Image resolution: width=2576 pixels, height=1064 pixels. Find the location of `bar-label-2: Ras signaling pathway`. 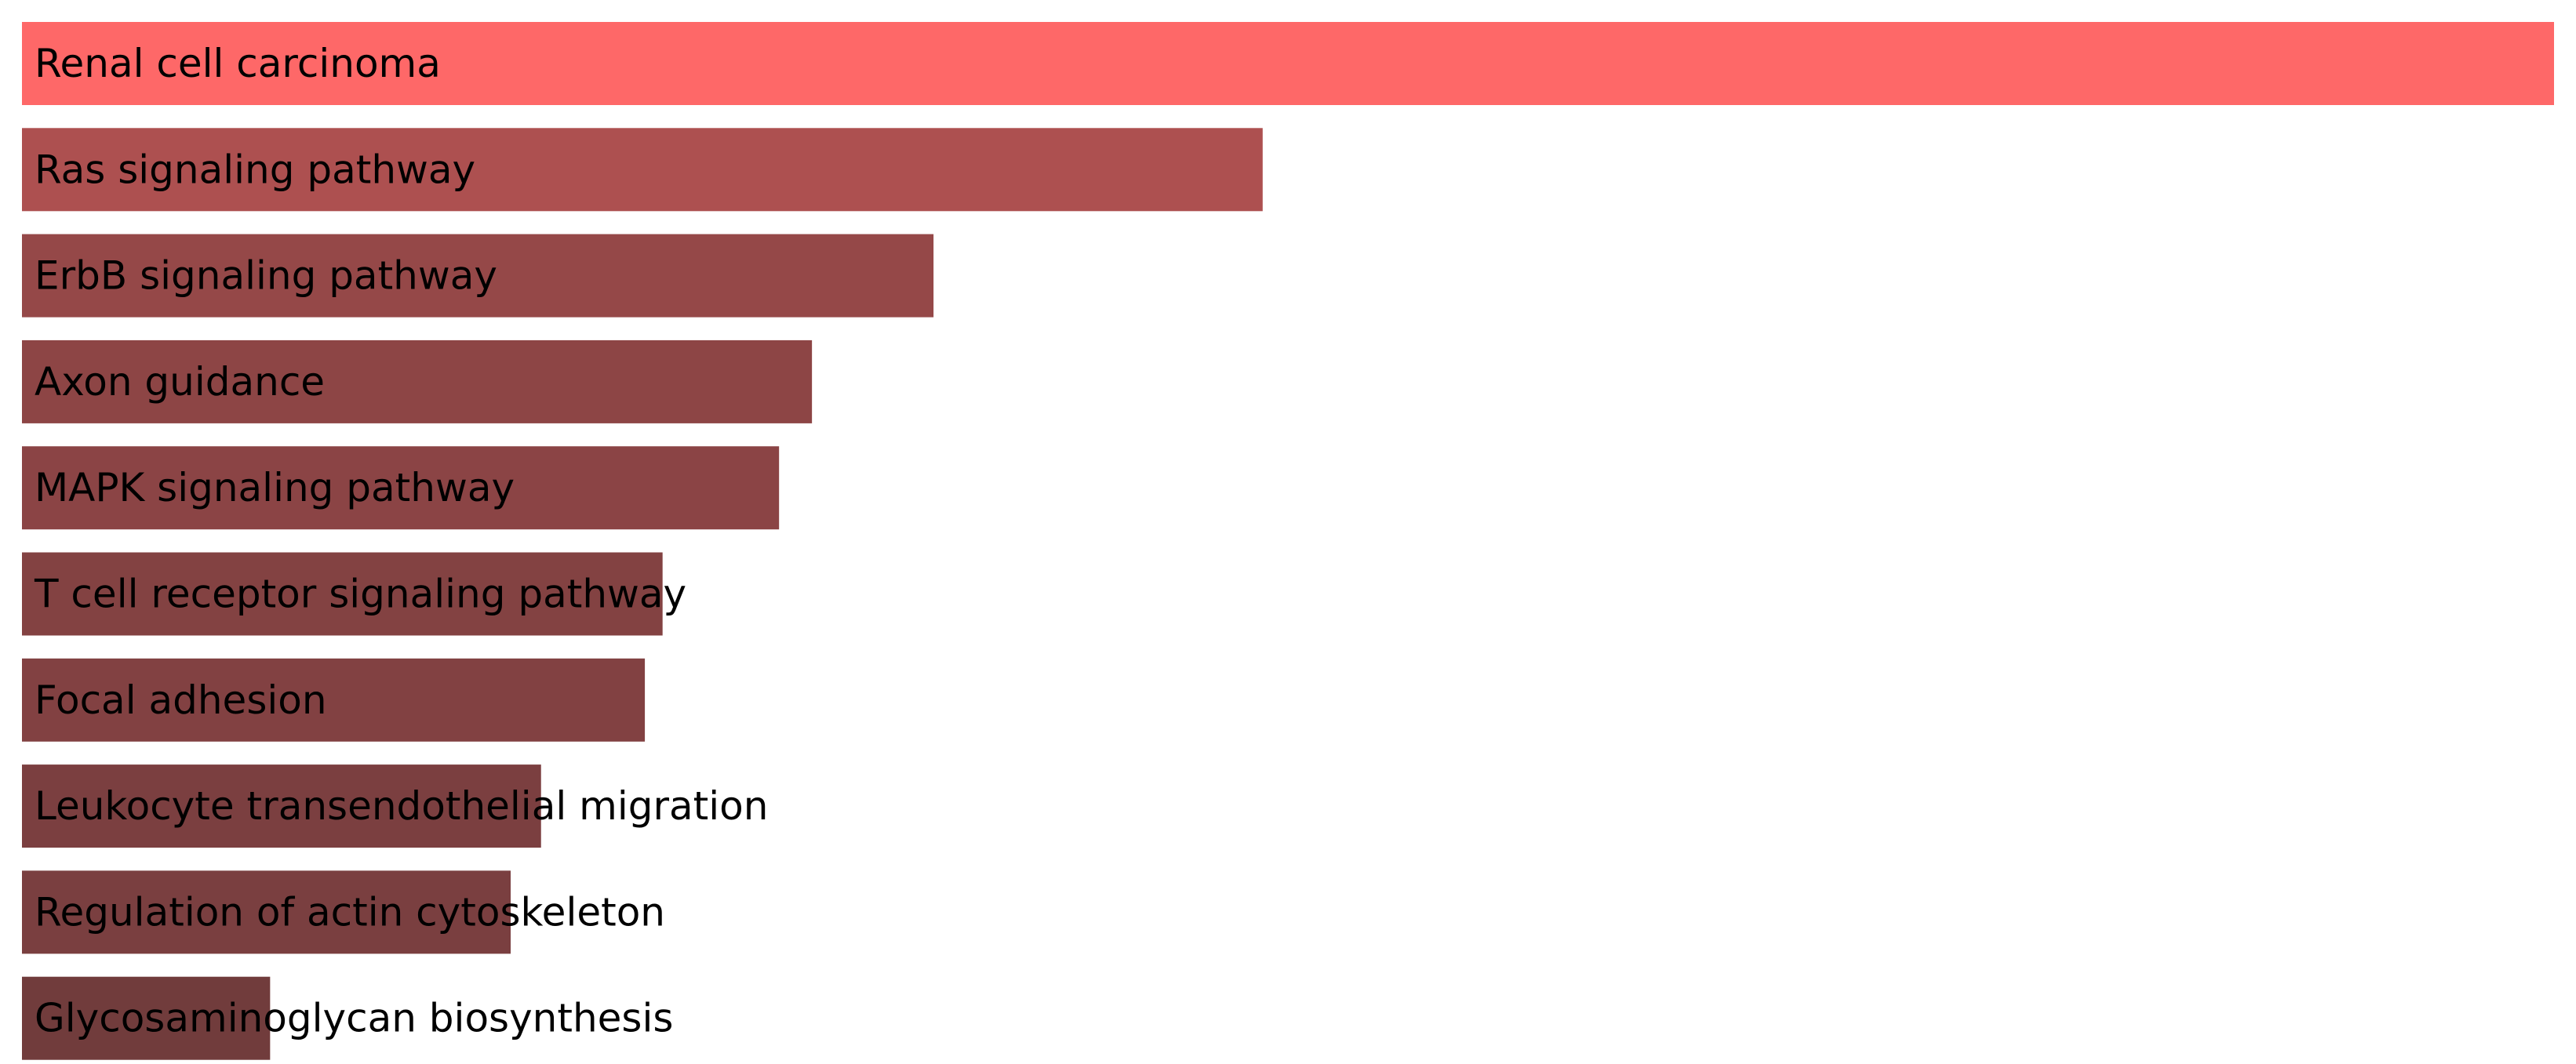

bar-label-2: Ras signaling pathway is located at coordinates (255, 169).